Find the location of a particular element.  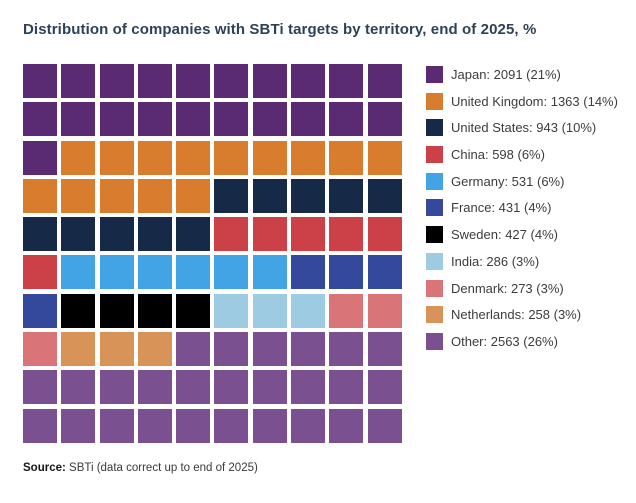

legend-item-cn: China: 598 (6%) is located at coordinates (522, 155).